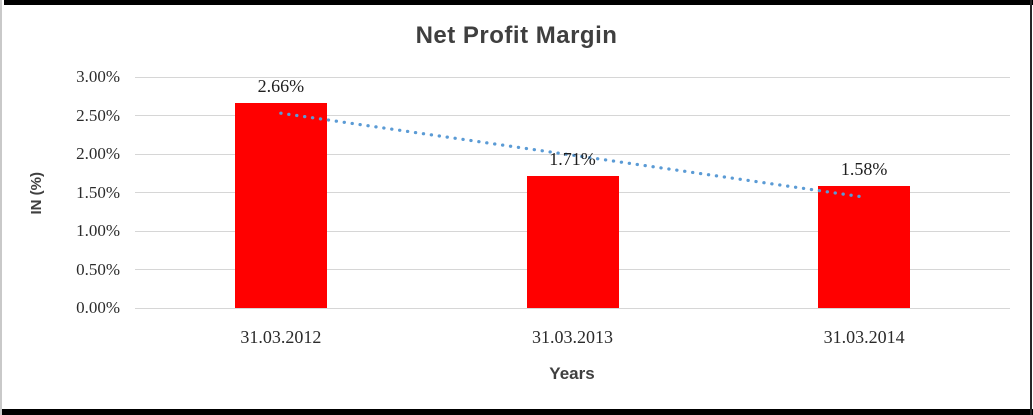 The width and height of the screenshot is (1033, 415). What do you see at coordinates (516, 412) in the screenshot?
I see `frame-border-bottom` at bounding box center [516, 412].